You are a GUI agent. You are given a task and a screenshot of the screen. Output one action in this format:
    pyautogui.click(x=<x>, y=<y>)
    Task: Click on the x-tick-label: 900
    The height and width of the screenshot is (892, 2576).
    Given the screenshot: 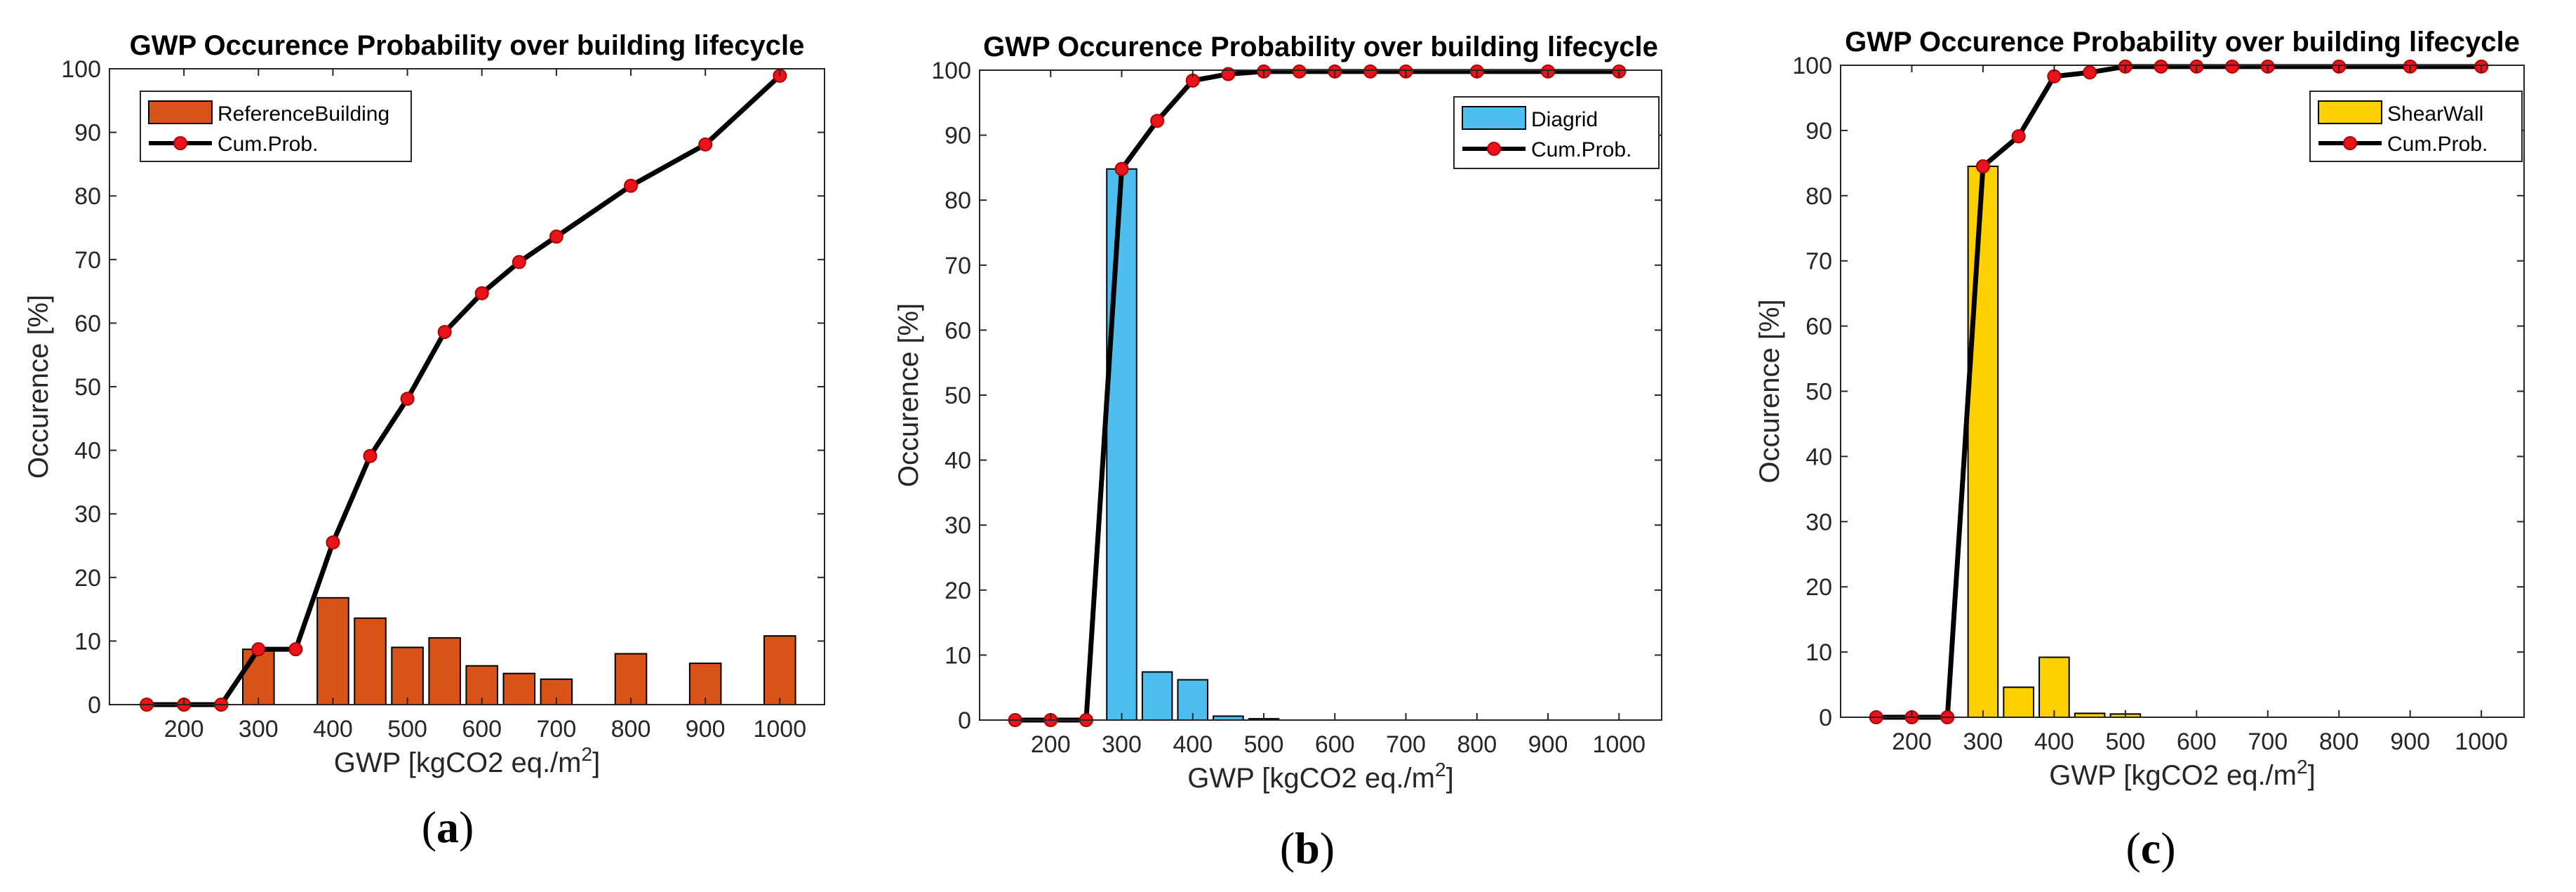 What is the action you would take?
    pyautogui.click(x=1548, y=744)
    